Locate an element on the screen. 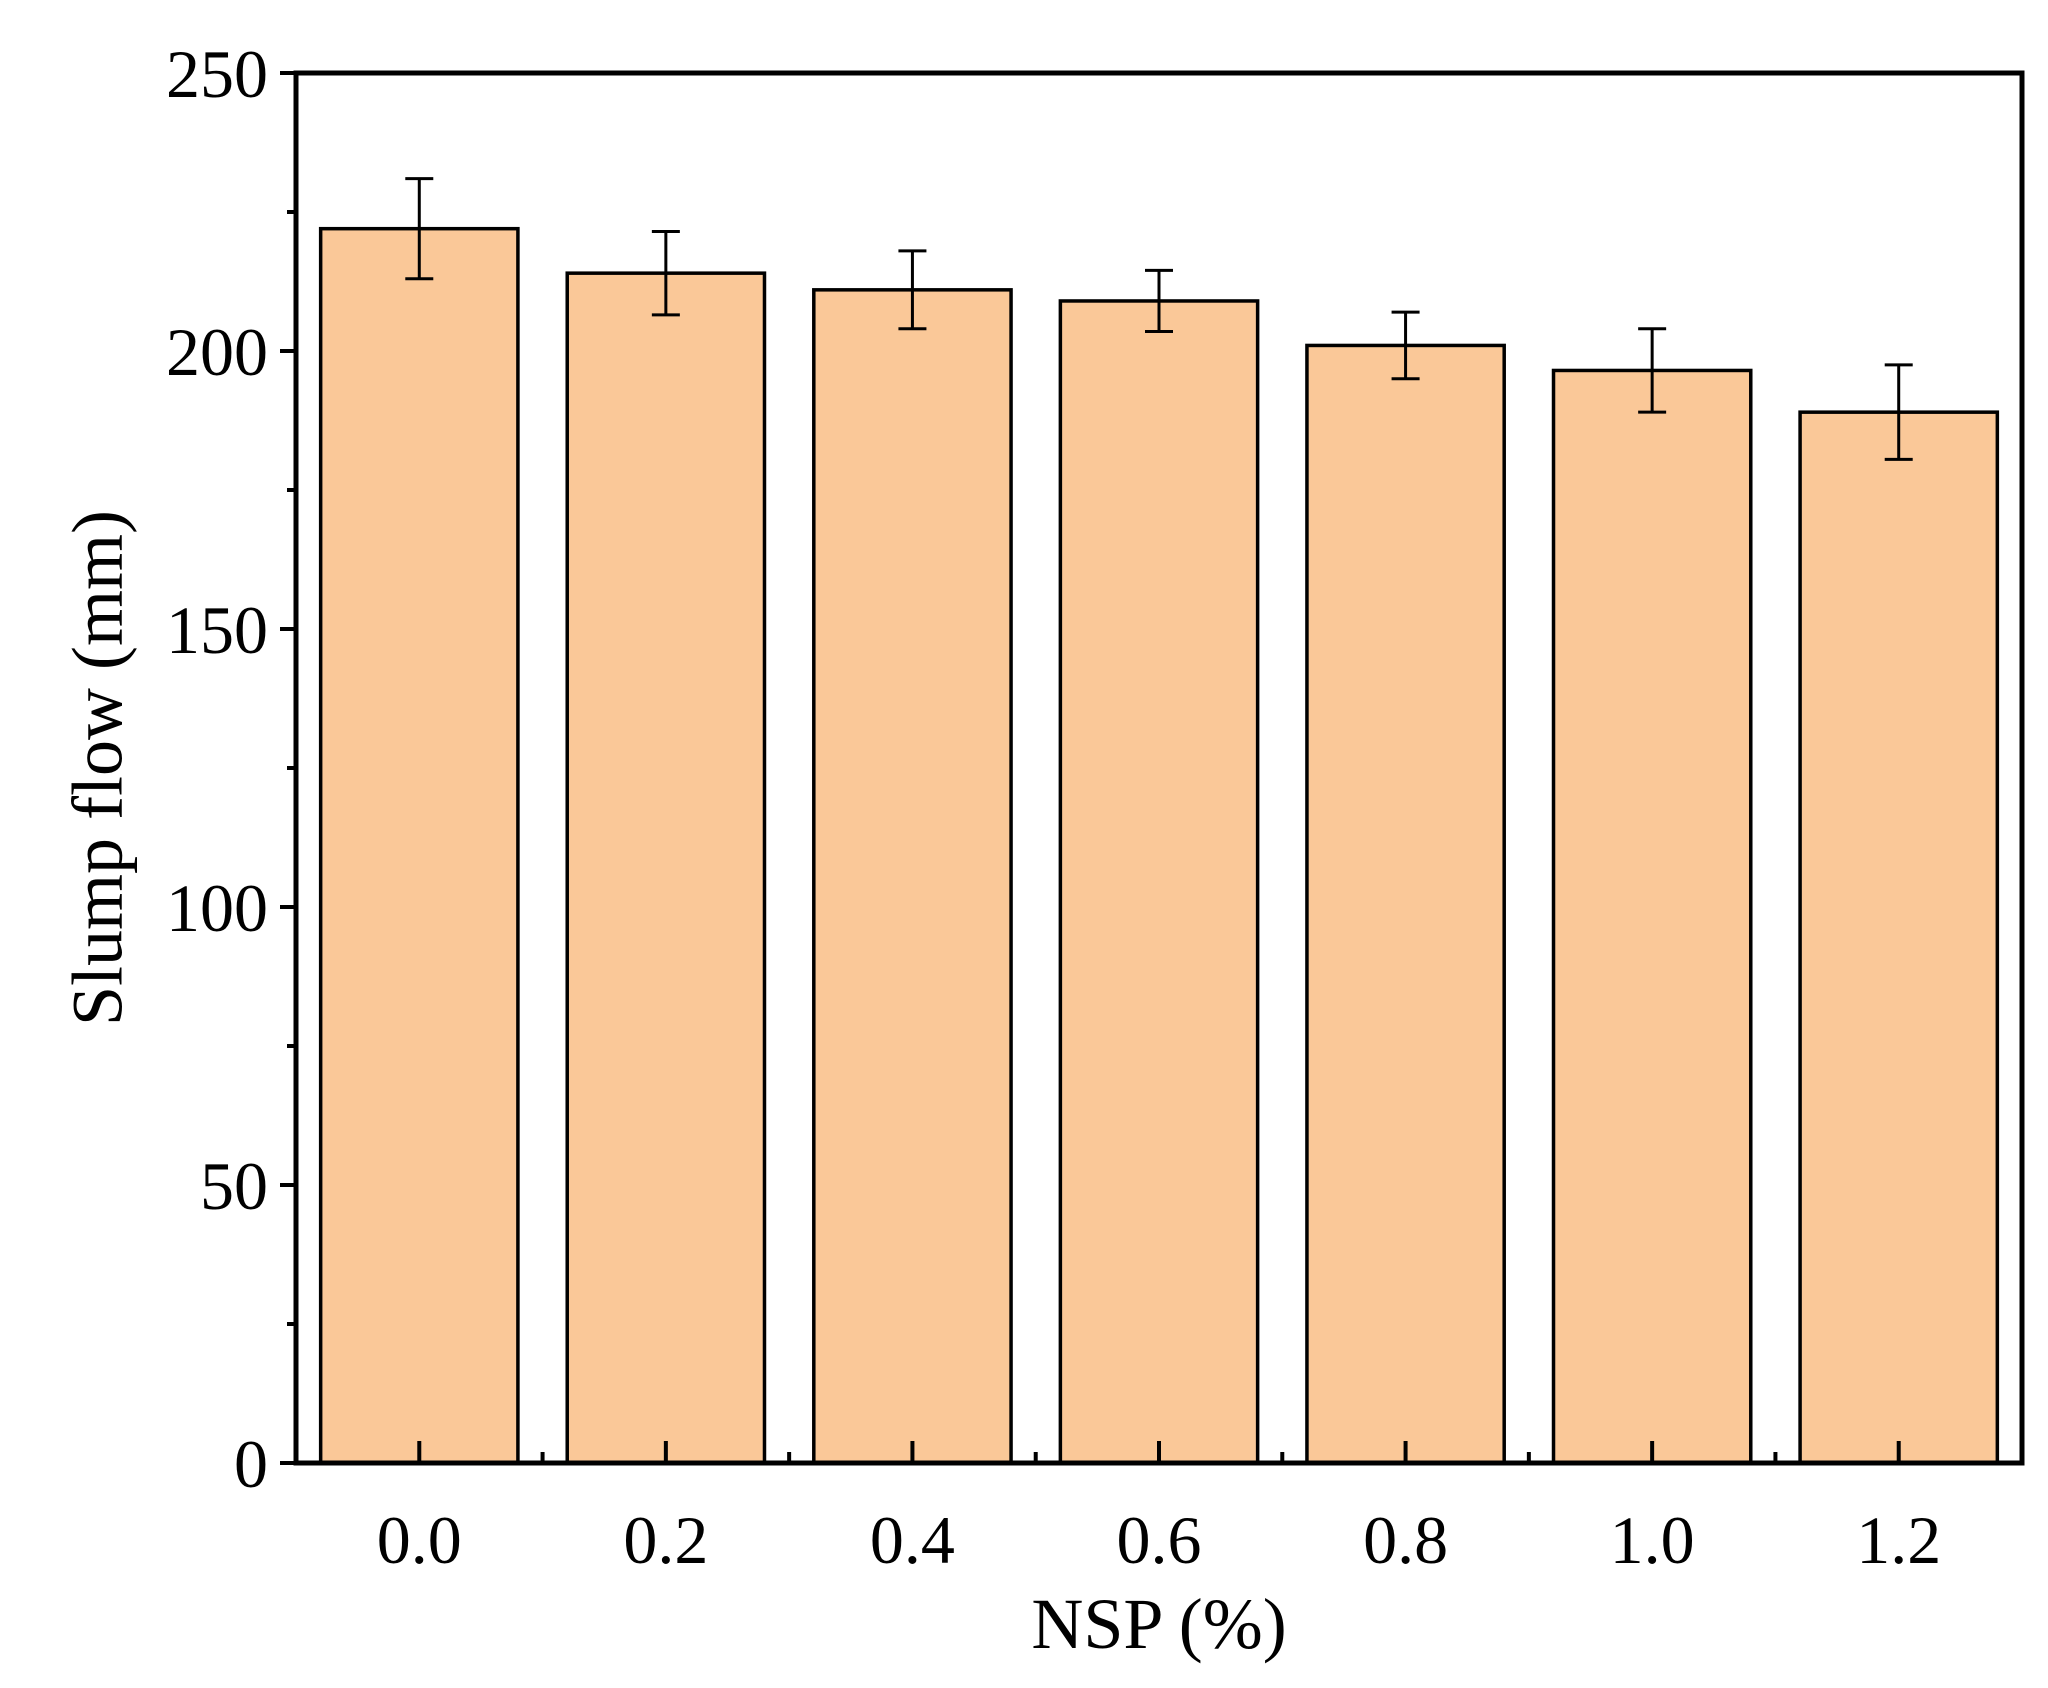 Image resolution: width=2048 pixels, height=1688 pixels. bar-1.2 is located at coordinates (1899, 937).